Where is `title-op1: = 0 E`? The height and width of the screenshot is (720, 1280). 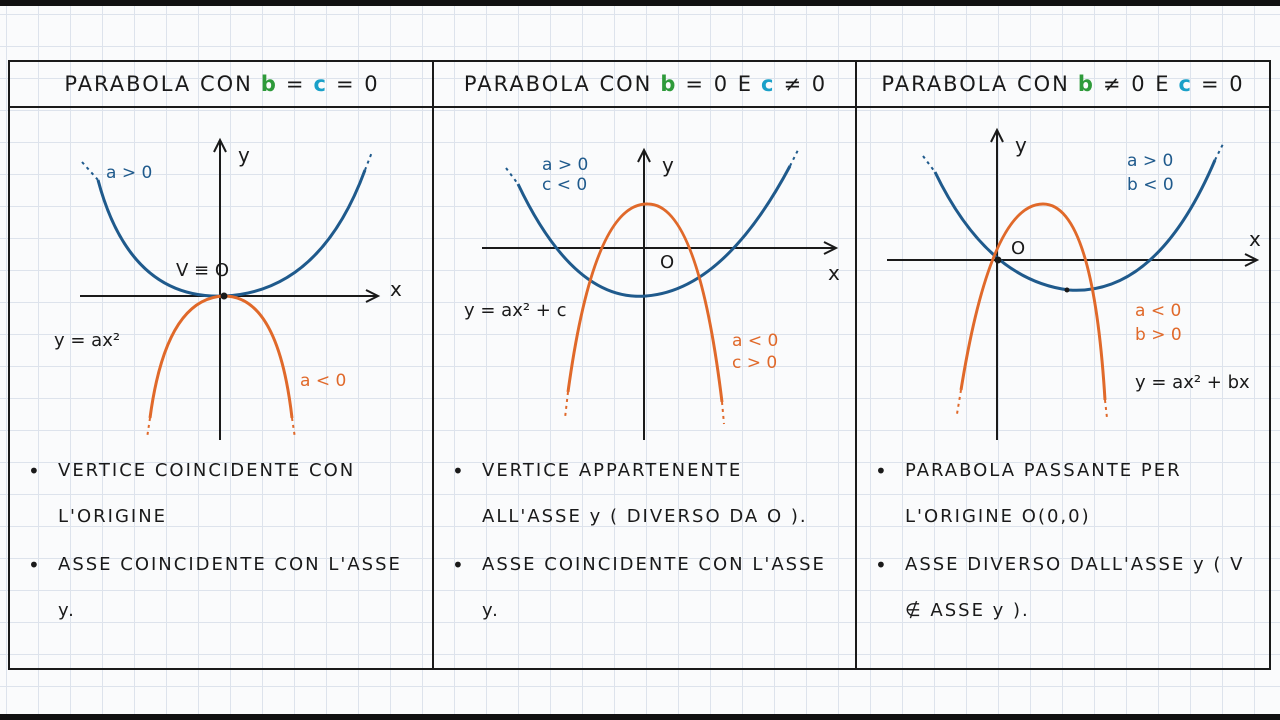 title-op1: = 0 E is located at coordinates (719, 84).